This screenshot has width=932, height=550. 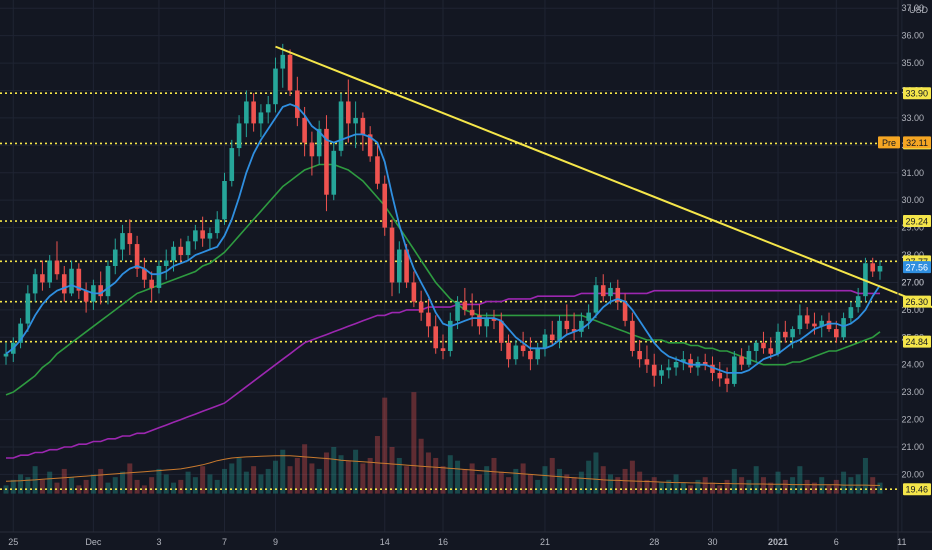 I want to click on y-tick-label: 29.00, so click(x=912, y=228).